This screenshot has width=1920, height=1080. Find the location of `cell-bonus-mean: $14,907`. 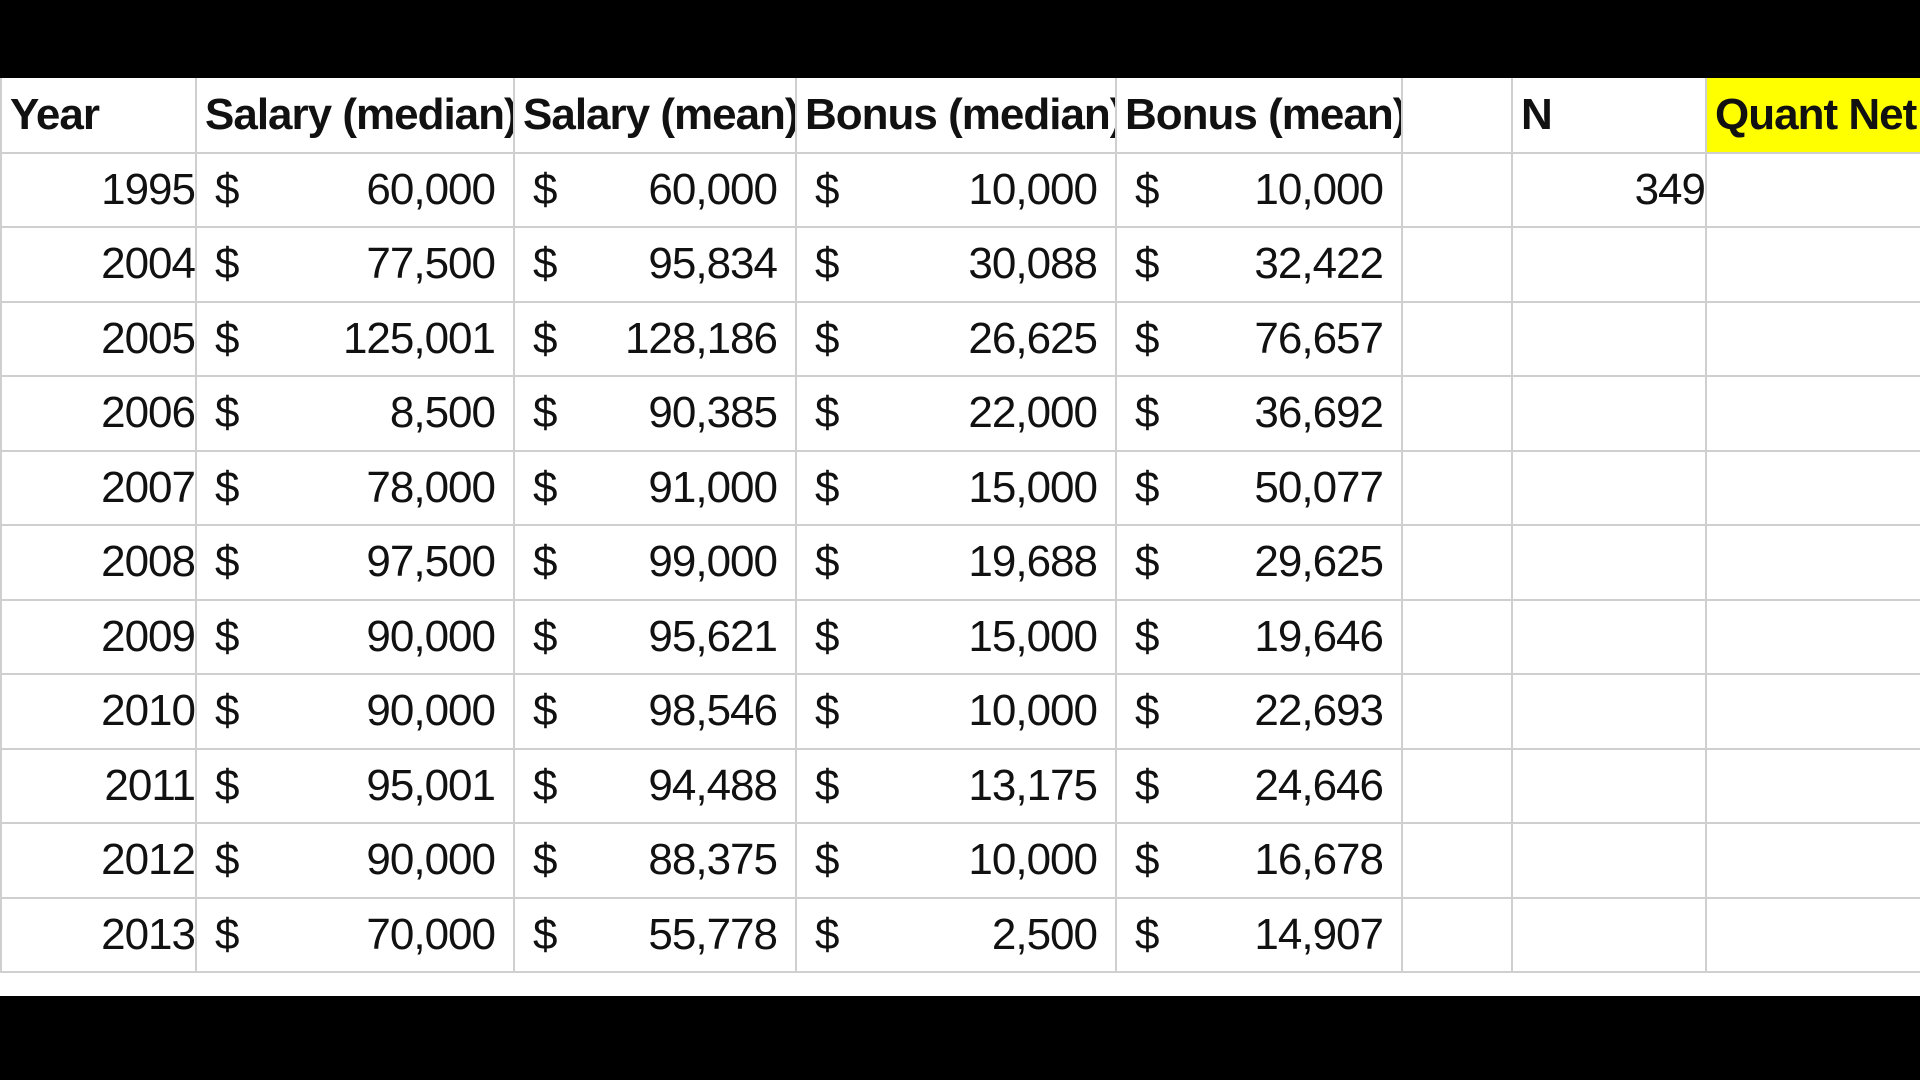

cell-bonus-mean: $14,907 is located at coordinates (1259, 934).